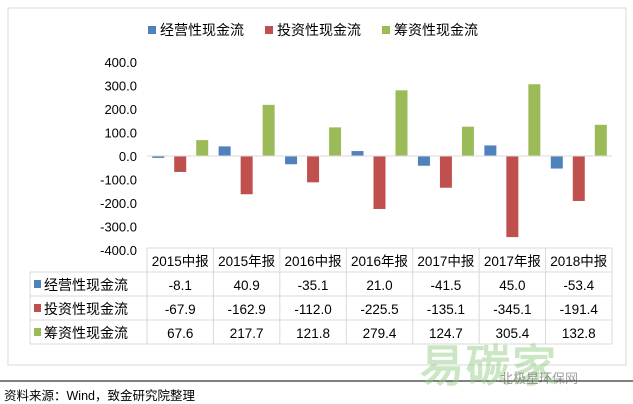  I want to click on watermark-logo: 易碳家, so click(489, 366).